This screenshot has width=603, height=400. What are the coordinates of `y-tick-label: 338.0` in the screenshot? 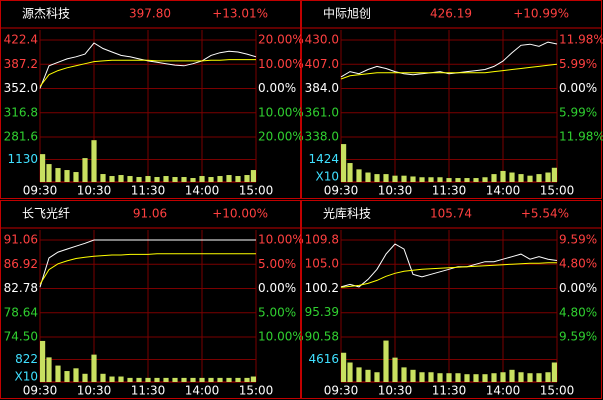 It's located at (322, 137).